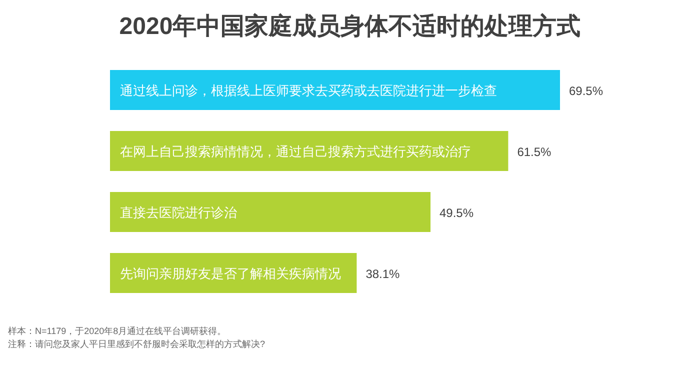 The width and height of the screenshot is (700, 379). What do you see at coordinates (534, 152) in the screenshot?
I see `data-label: 61.5%` at bounding box center [534, 152].